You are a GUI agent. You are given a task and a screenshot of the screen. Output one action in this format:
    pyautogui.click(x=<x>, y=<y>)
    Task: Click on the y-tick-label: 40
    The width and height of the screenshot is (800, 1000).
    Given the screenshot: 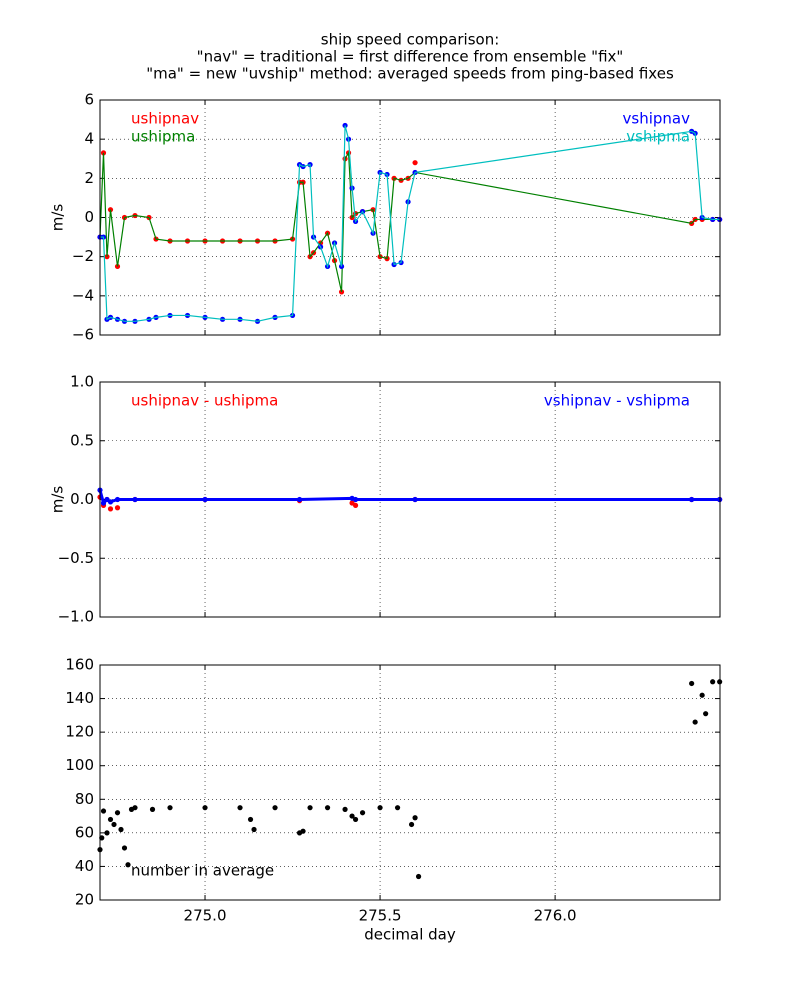 What is the action you would take?
    pyautogui.click(x=84, y=866)
    